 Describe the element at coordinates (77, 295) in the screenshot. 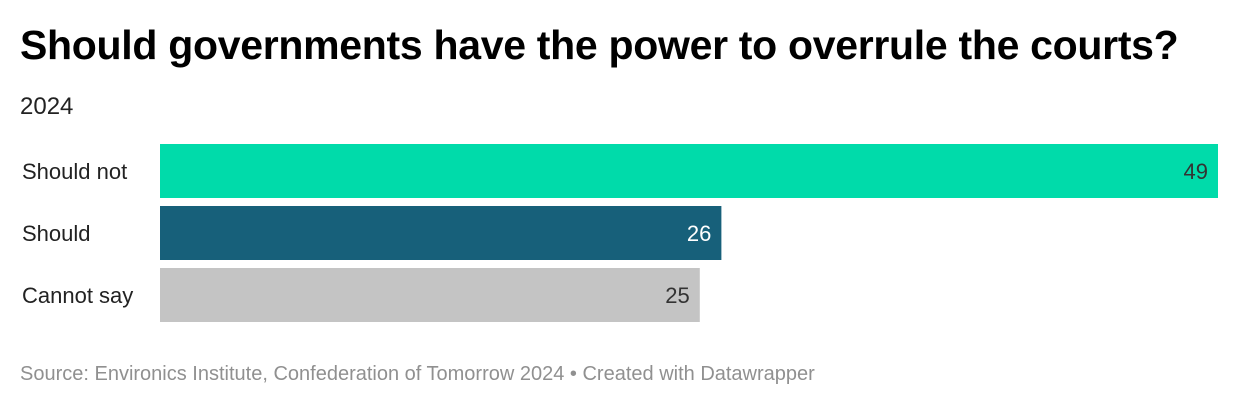

I see `category-label: Cannot say` at that location.